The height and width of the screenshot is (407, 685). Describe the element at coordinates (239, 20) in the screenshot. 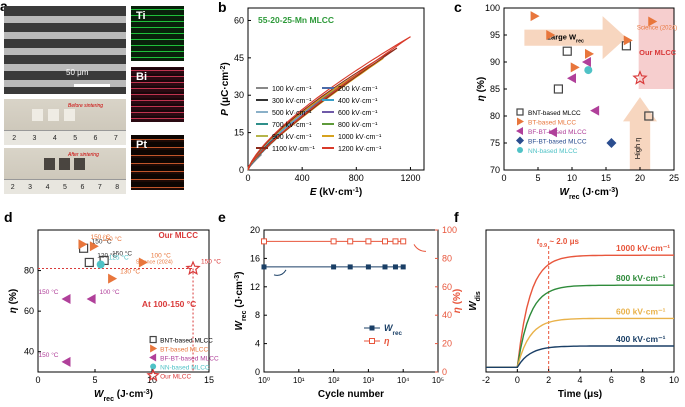

I see `chart-b-ytick-label: 60` at that location.